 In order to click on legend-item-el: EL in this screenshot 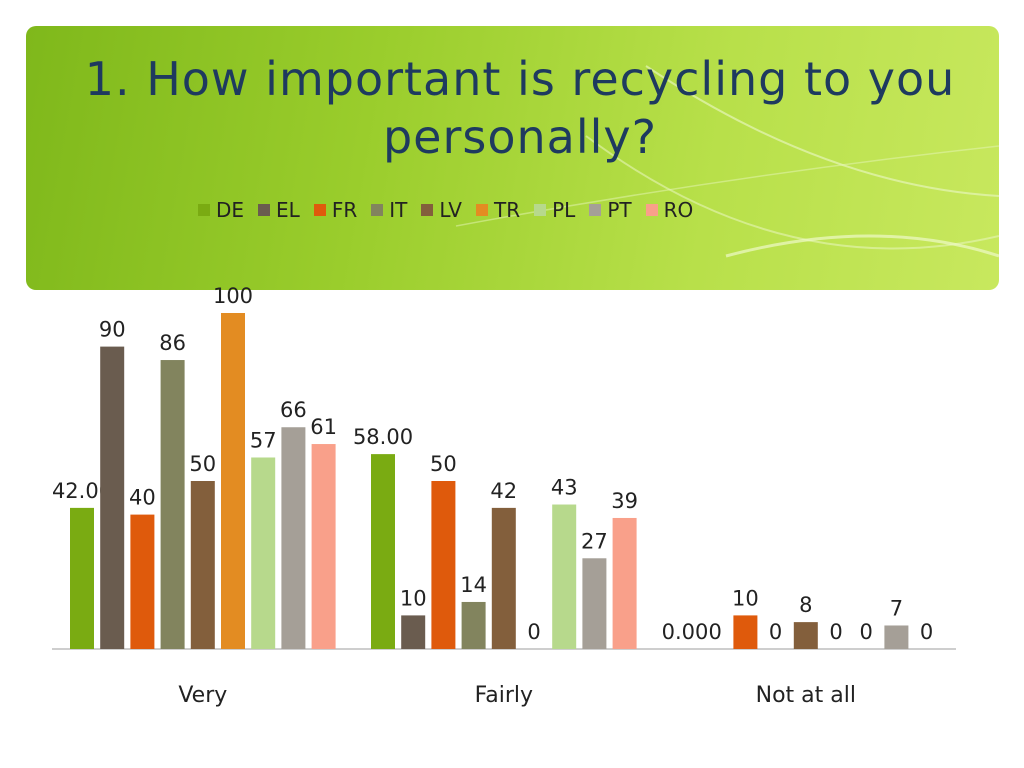, I will do `click(279, 210)`.